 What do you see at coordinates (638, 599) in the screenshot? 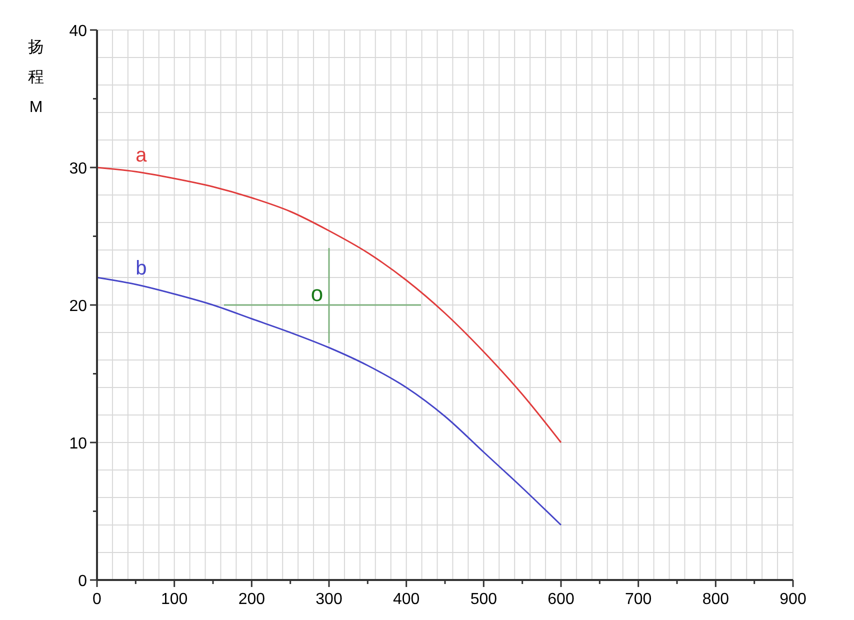
I see `x-tick-label: 700` at bounding box center [638, 599].